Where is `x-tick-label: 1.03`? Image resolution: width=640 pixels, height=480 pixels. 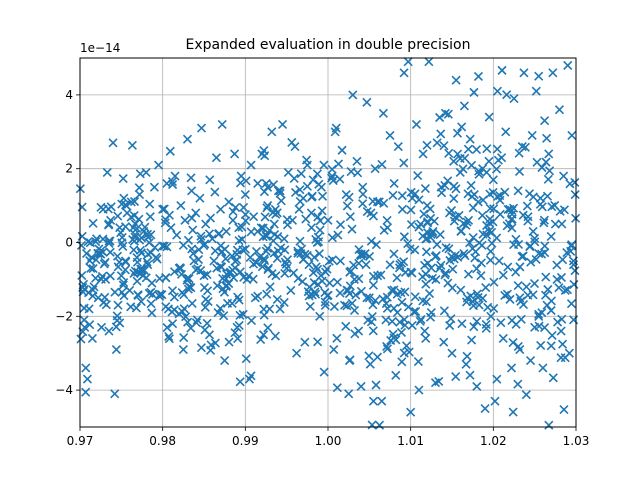 x-tick-label: 1.03 is located at coordinates (576, 441).